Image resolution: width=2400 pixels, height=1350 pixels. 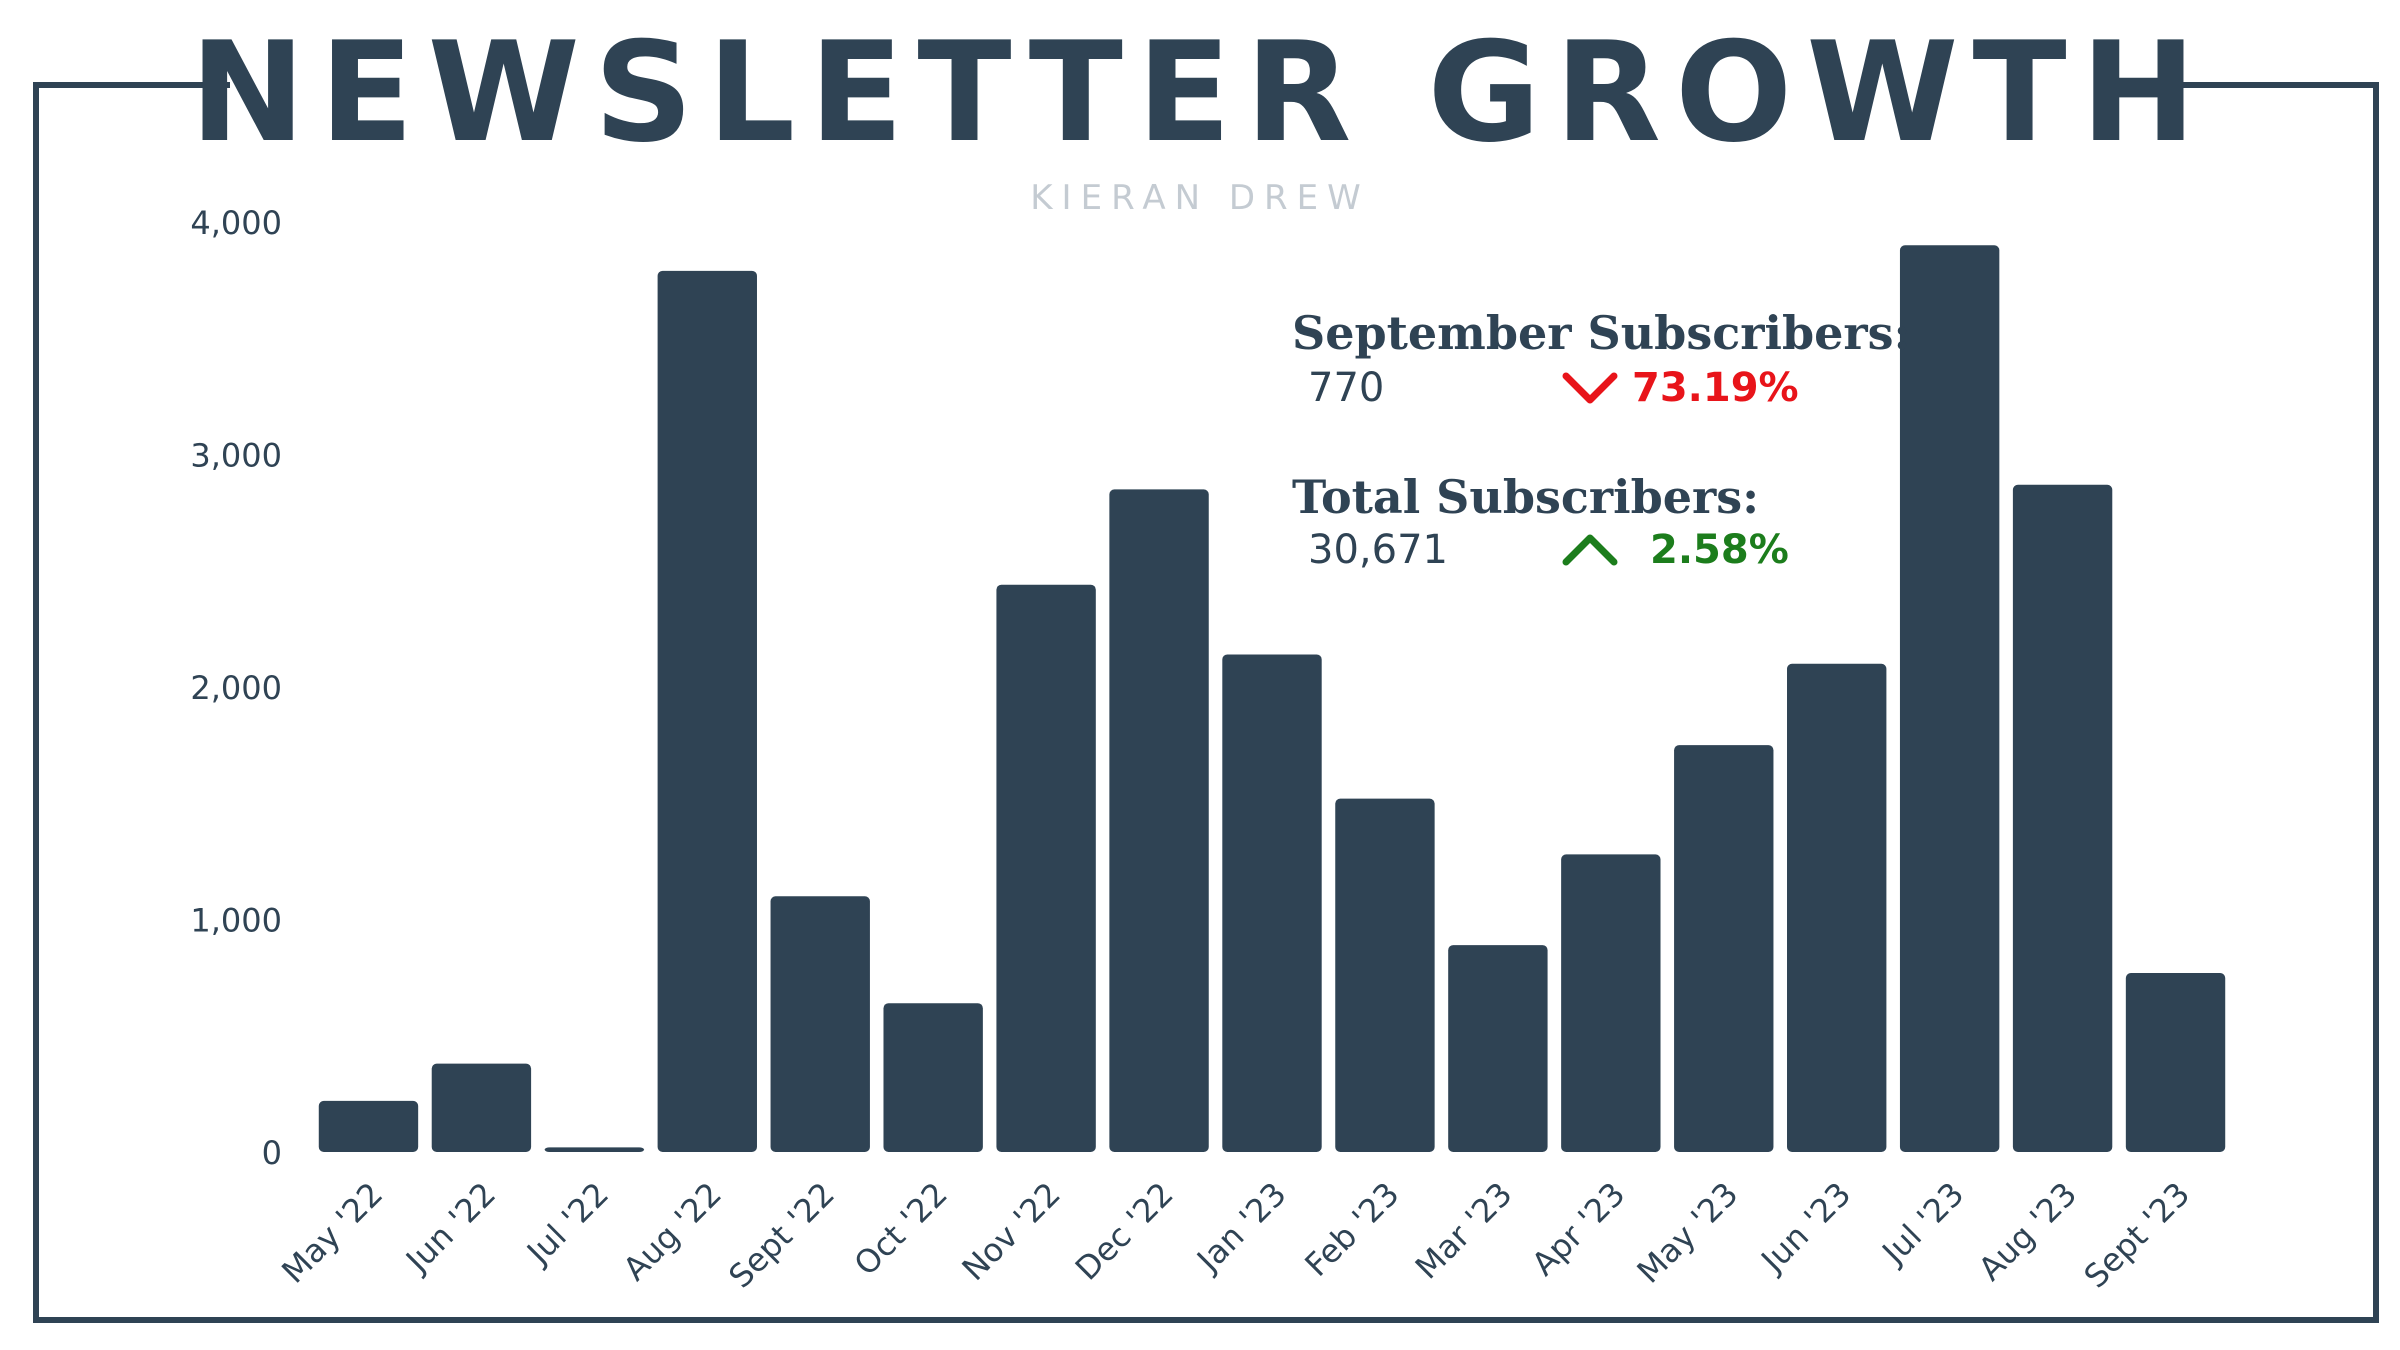 What do you see at coordinates (1578, 1229) in the screenshot?
I see `x-tick-label: Apr '23` at bounding box center [1578, 1229].